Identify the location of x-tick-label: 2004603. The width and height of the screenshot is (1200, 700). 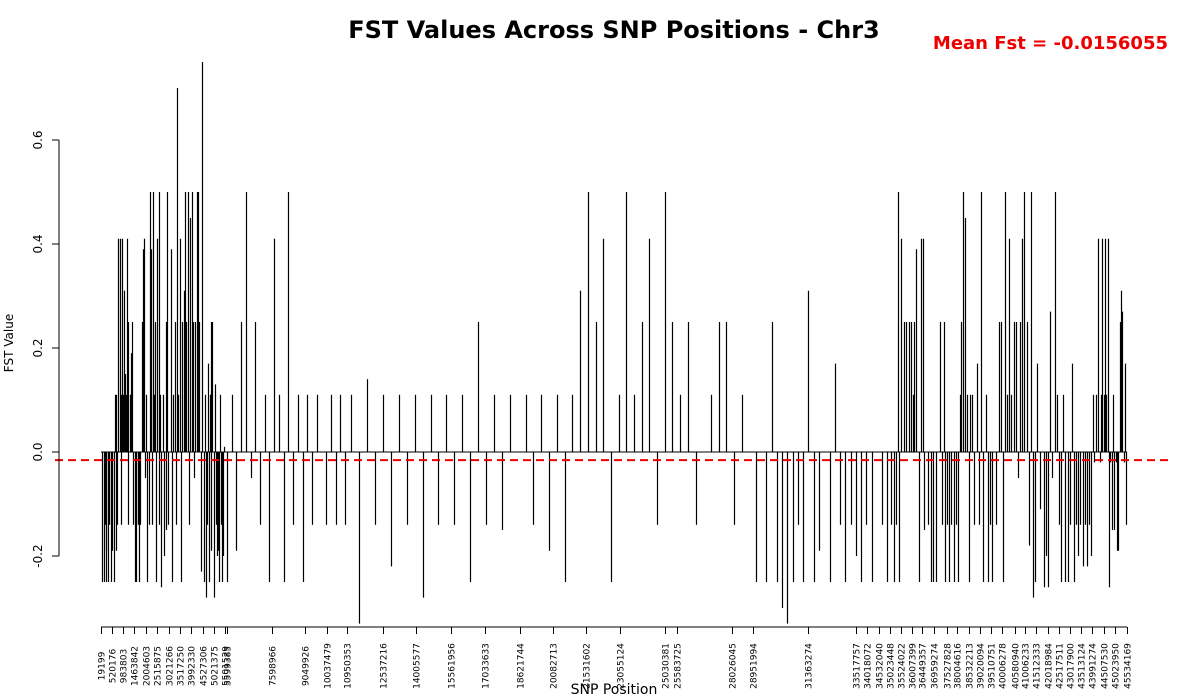
(148, 666).